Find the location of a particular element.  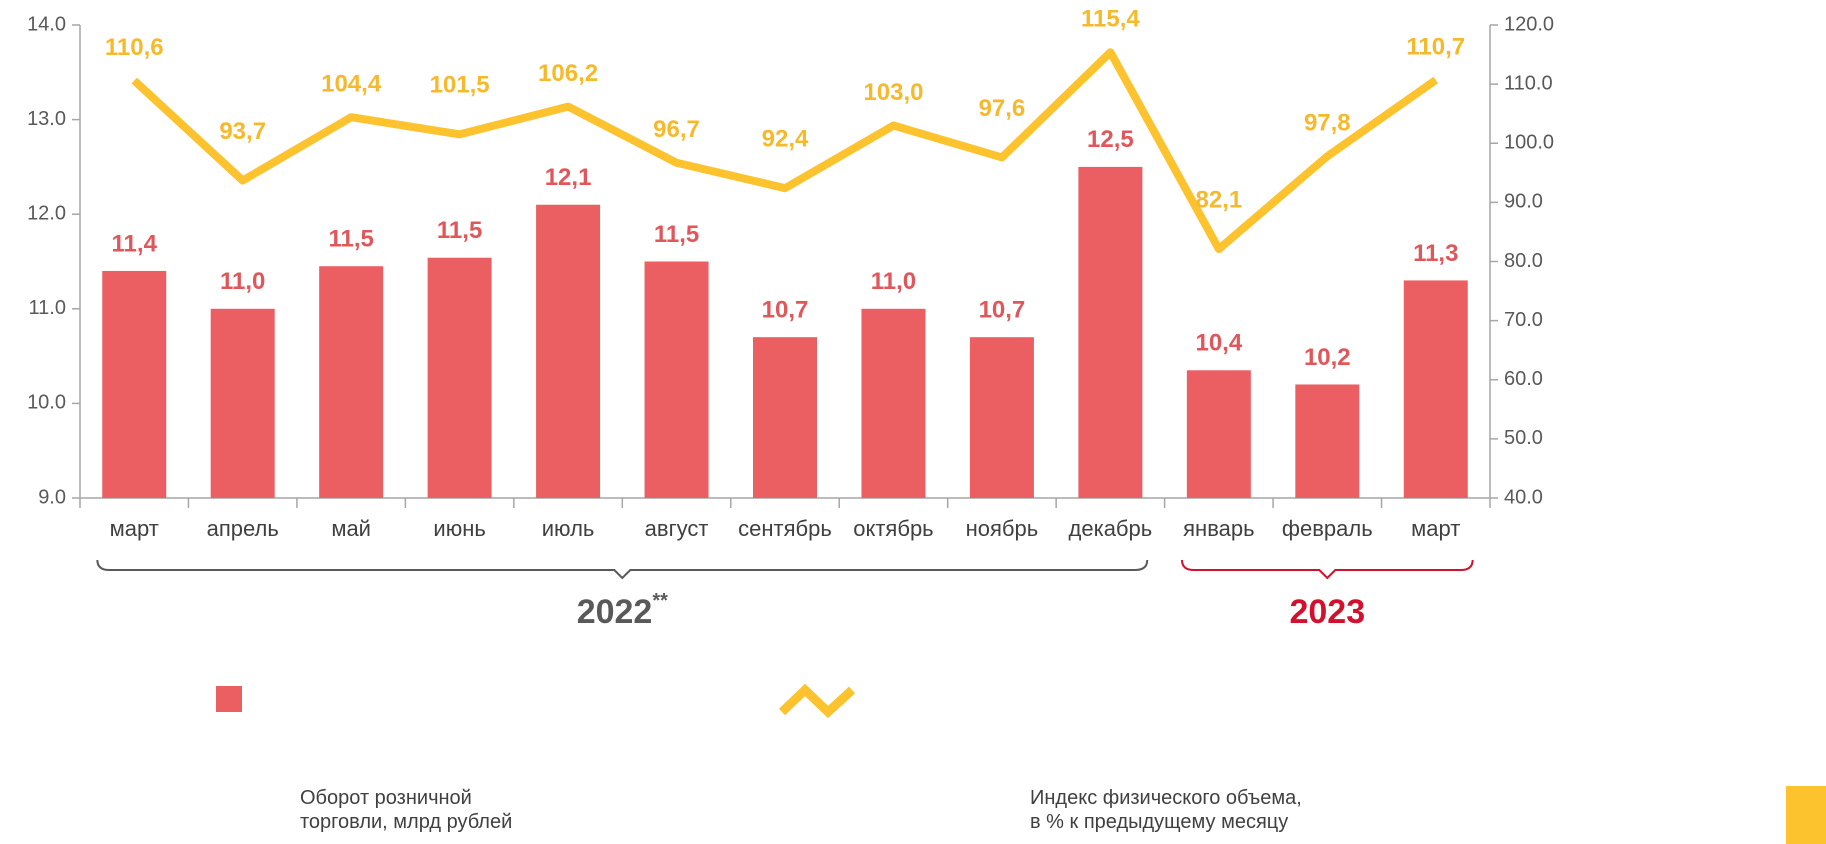

legend-label: Оборот розничной торговли, млрд рублей is located at coordinates (406, 810).